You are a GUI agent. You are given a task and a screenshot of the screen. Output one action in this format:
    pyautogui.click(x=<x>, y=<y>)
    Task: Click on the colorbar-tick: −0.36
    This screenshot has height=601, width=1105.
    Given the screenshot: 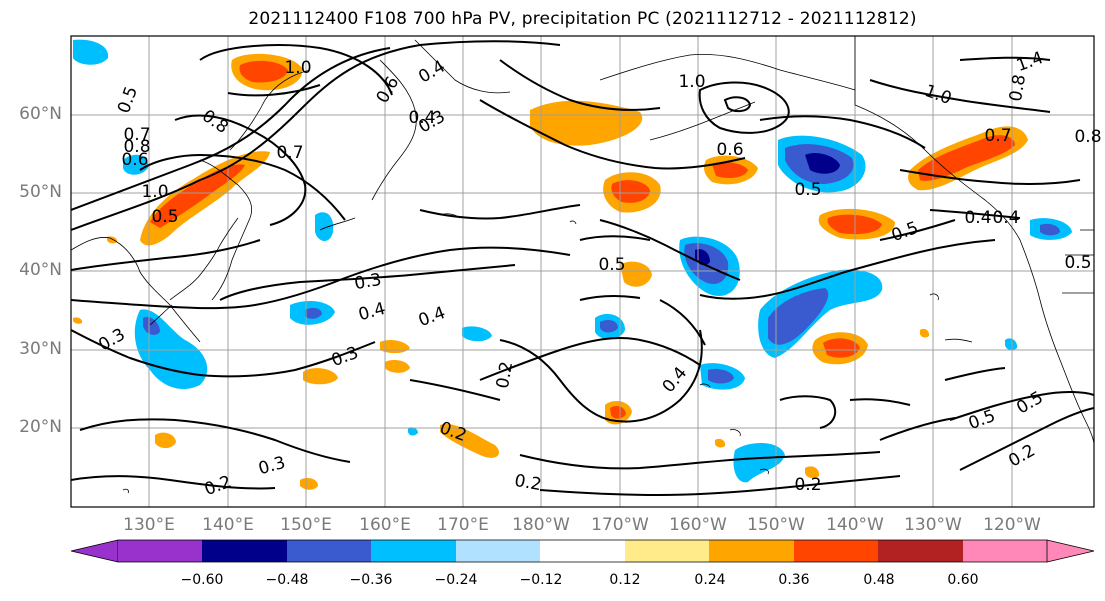 What is the action you would take?
    pyautogui.click(x=371, y=580)
    